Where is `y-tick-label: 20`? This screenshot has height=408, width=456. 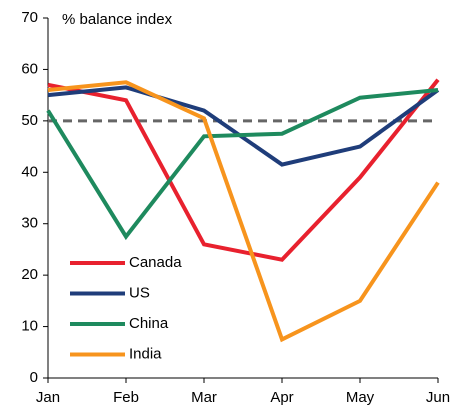
y-tick-label: 20 is located at coordinates (29, 274).